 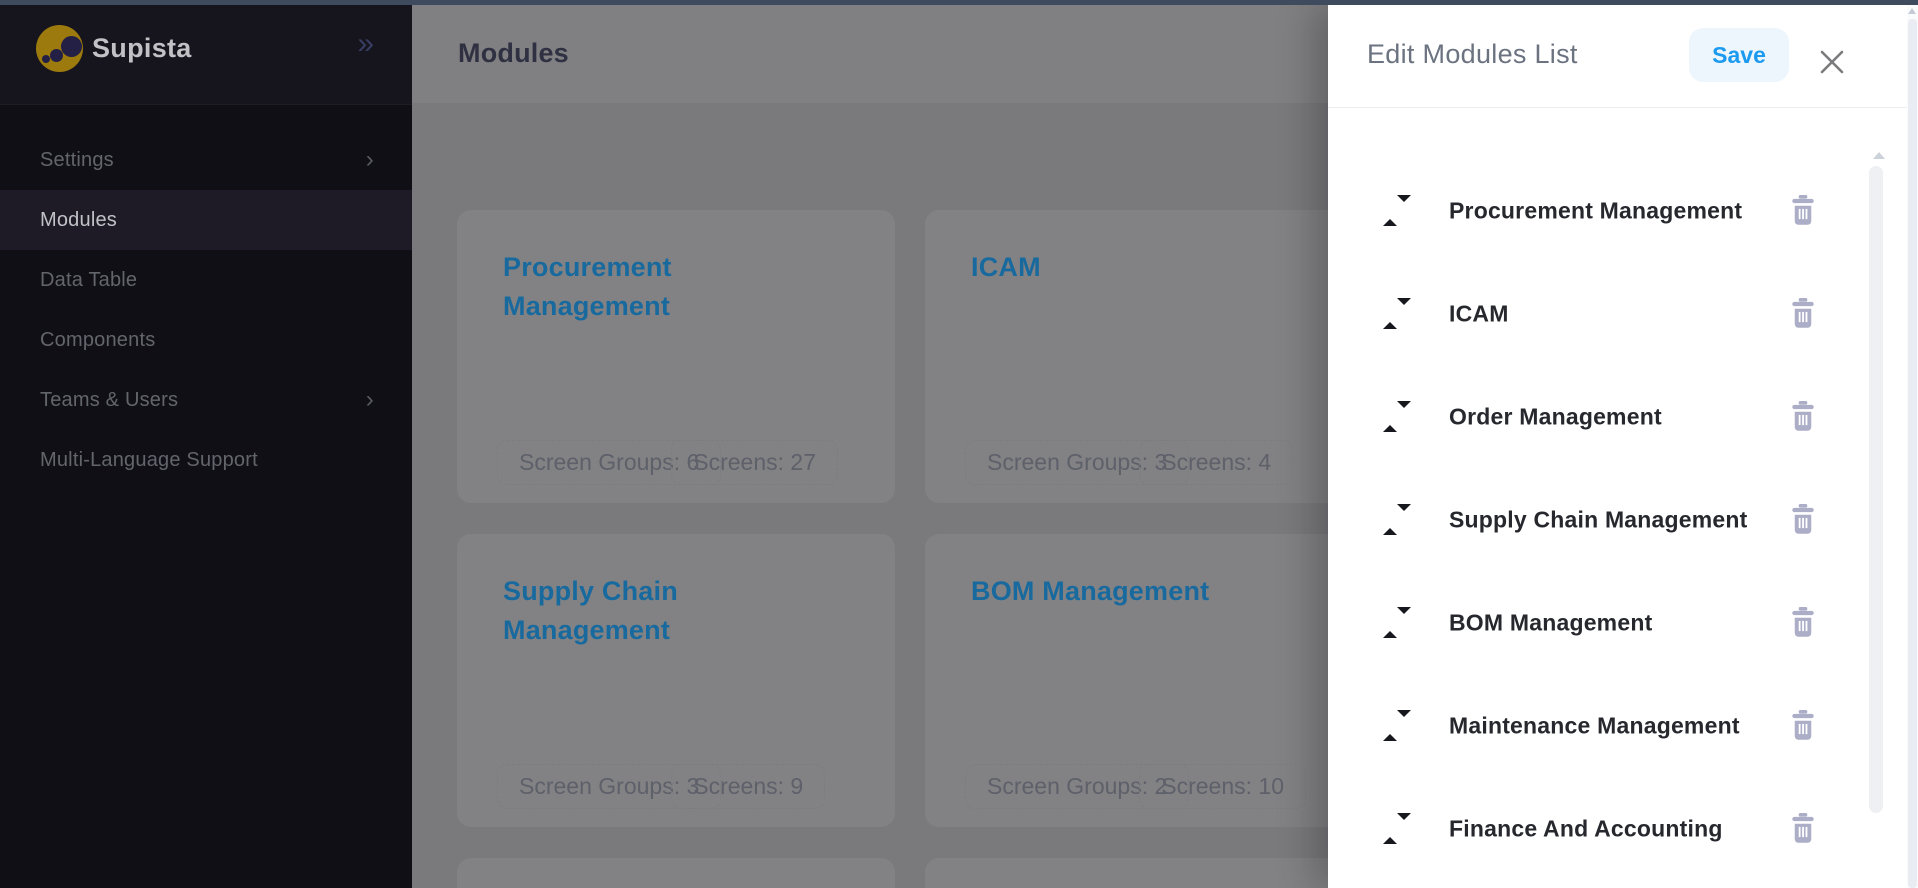 I want to click on sidebar-item-label: Components, so click(x=98, y=339).